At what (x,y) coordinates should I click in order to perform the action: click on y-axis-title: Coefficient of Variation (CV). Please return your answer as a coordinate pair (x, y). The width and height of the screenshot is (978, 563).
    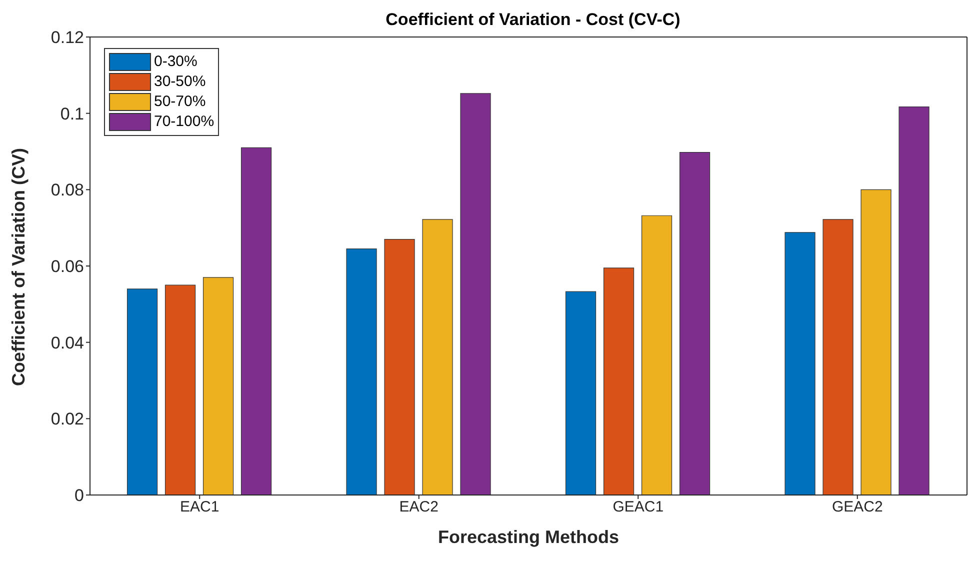
    Looking at the image, I should click on (18, 267).